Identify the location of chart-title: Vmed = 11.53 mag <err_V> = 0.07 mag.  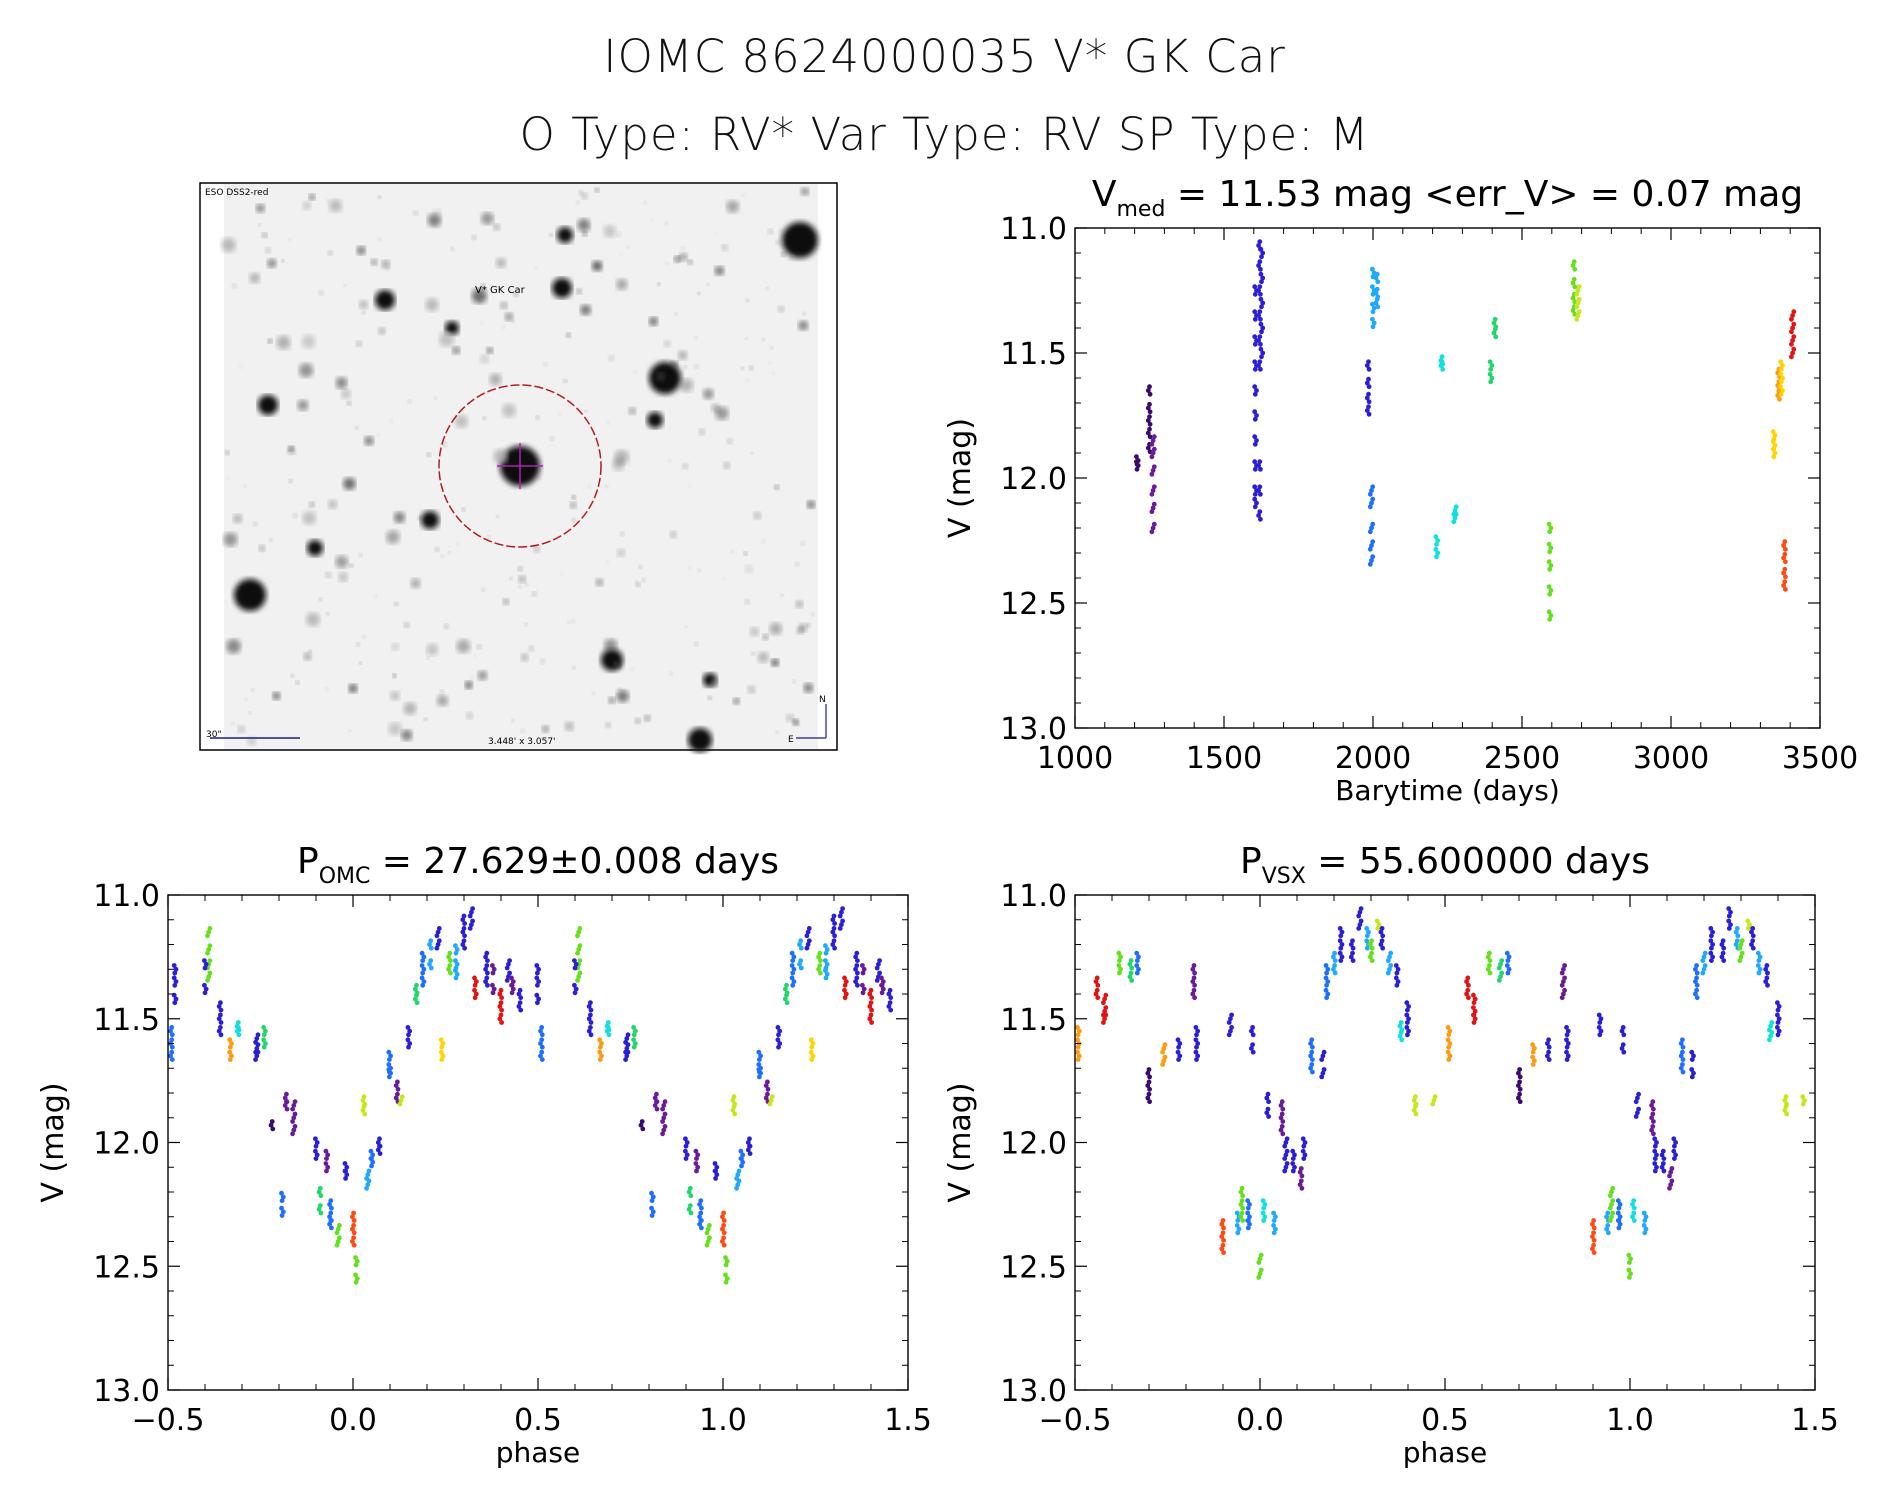
(1447, 198).